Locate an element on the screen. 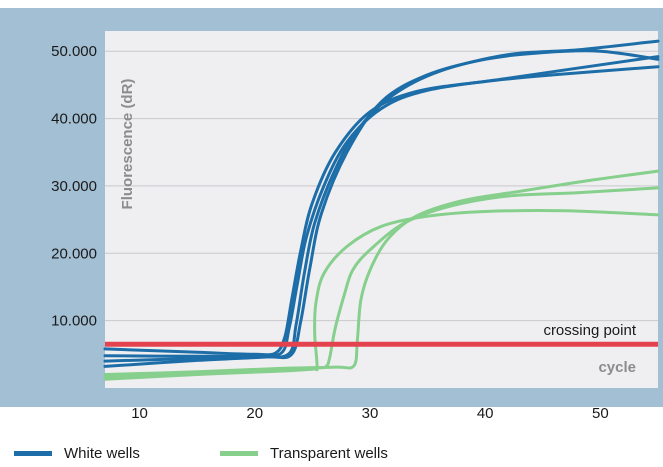 The height and width of the screenshot is (467, 663). x-tick-label: 30 is located at coordinates (370, 413).